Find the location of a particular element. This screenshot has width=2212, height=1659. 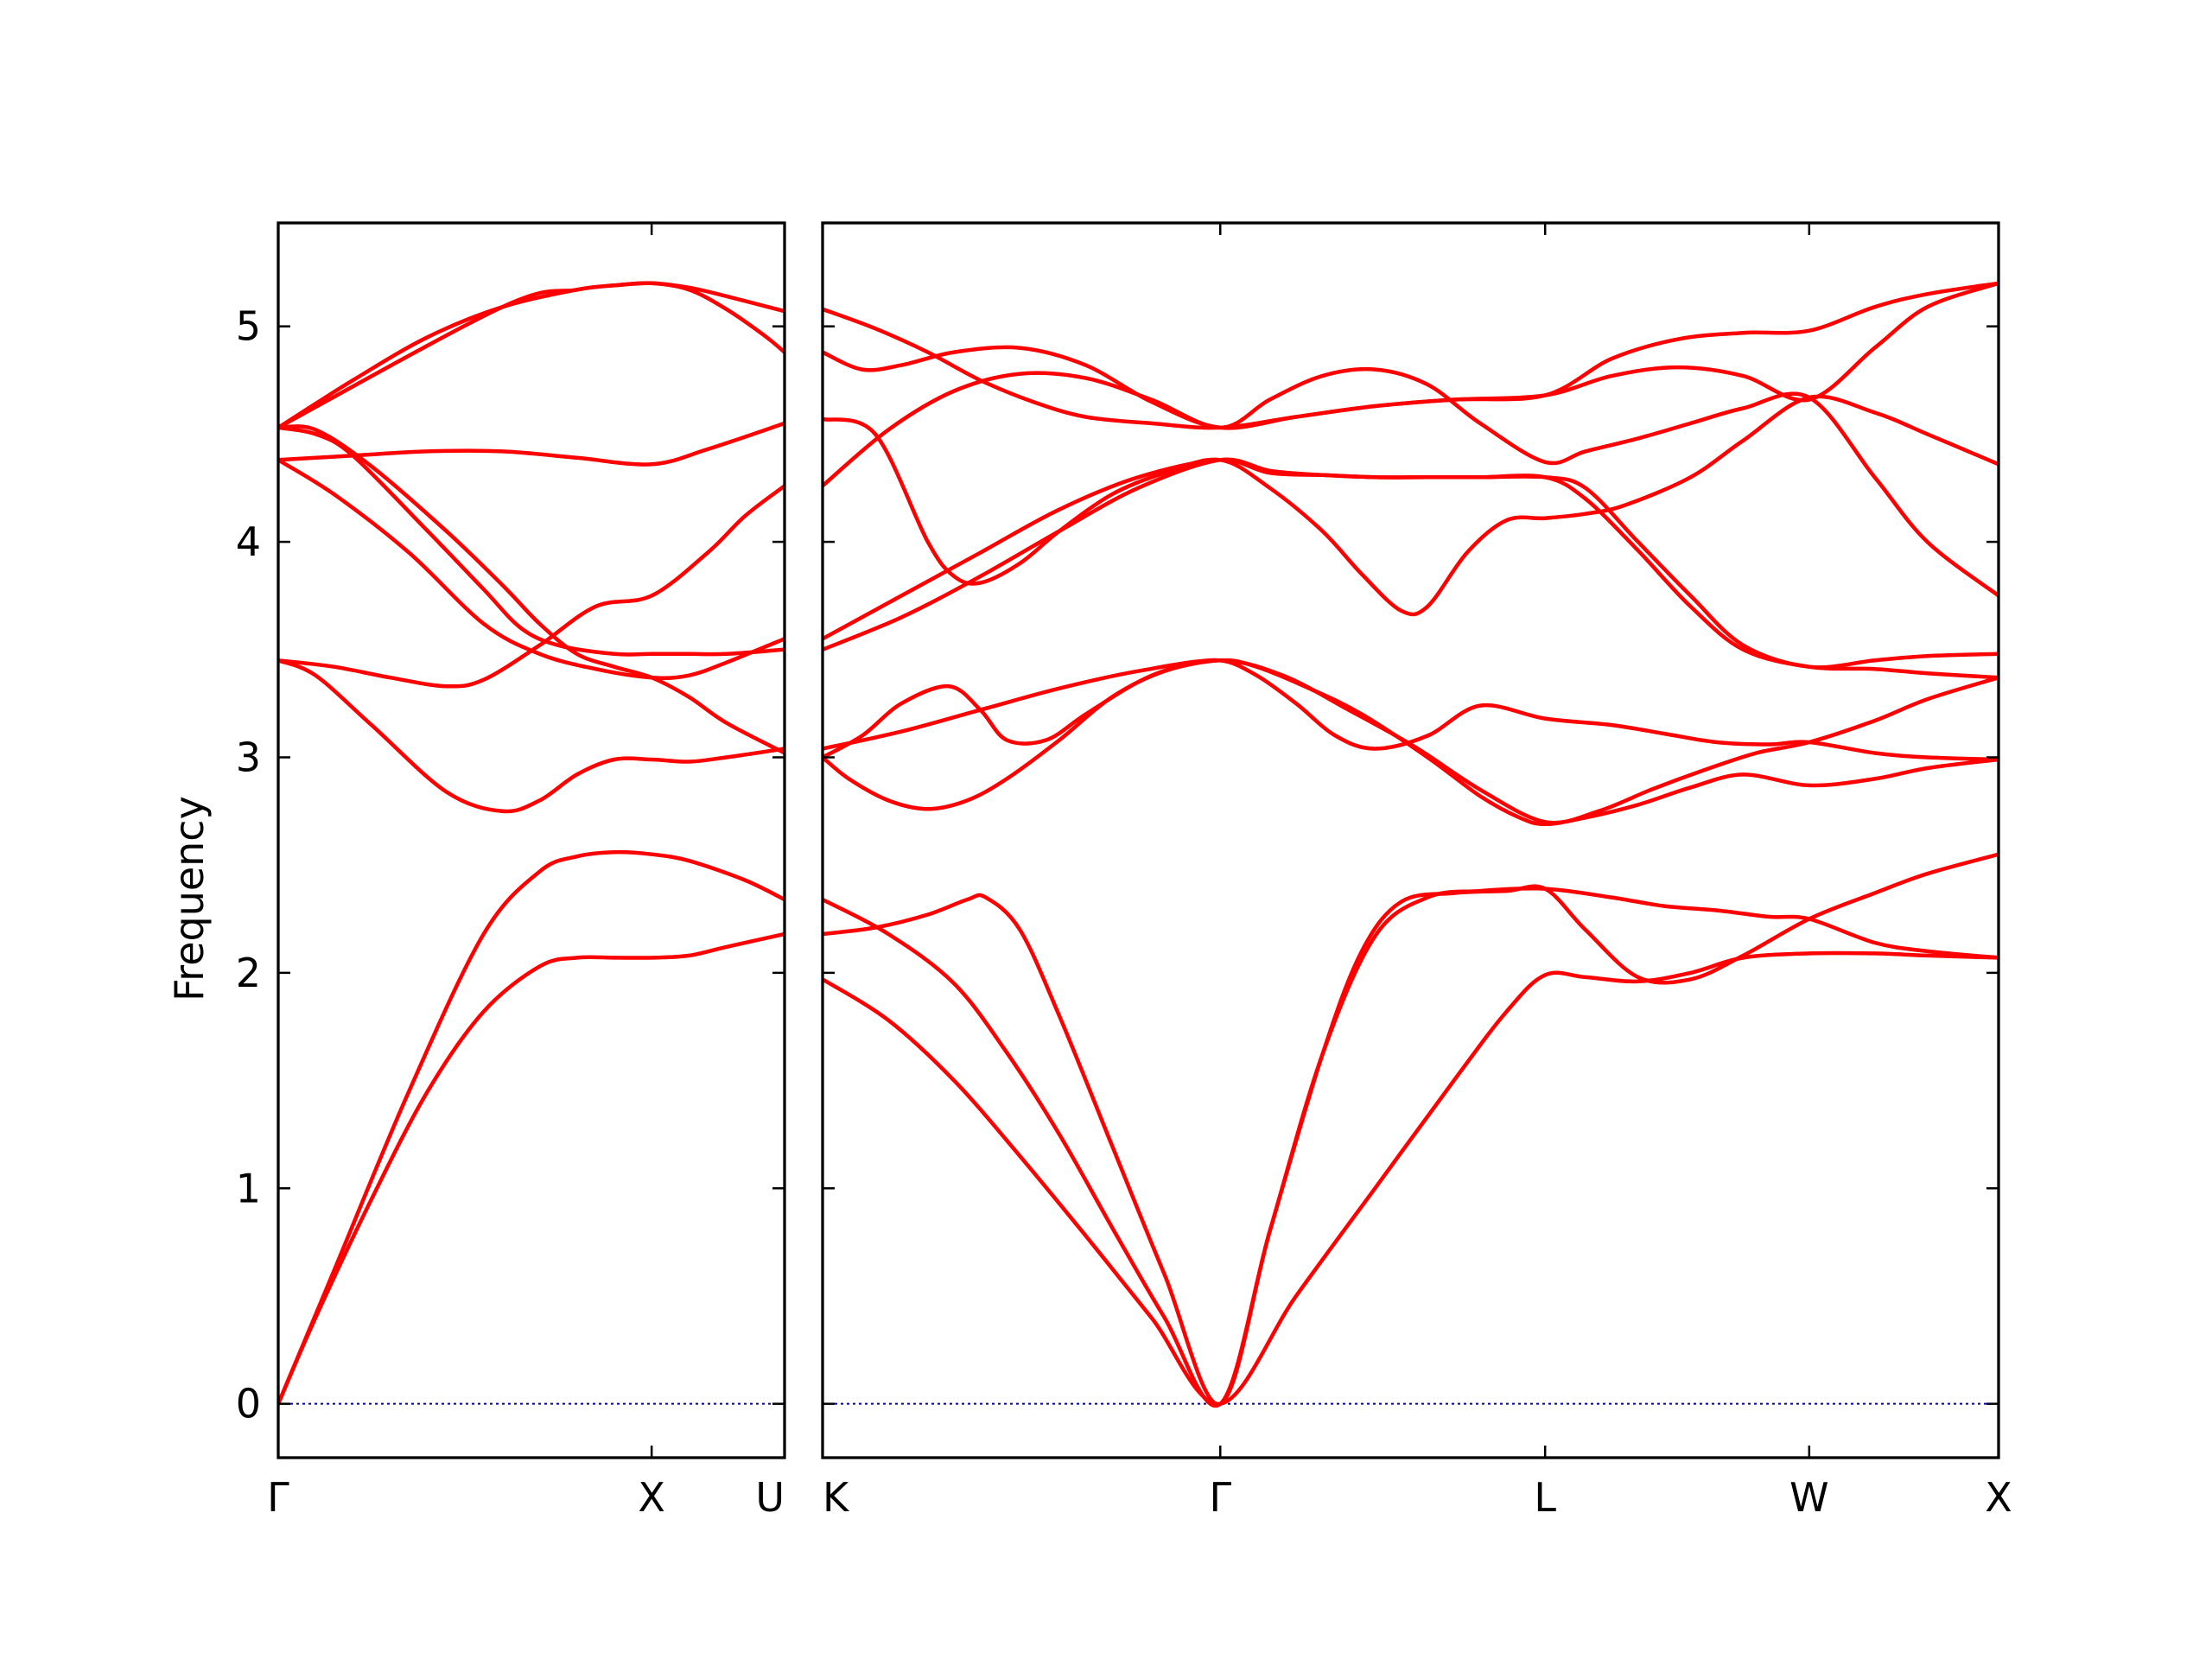

y-tick-label: 5 is located at coordinates (248, 326).